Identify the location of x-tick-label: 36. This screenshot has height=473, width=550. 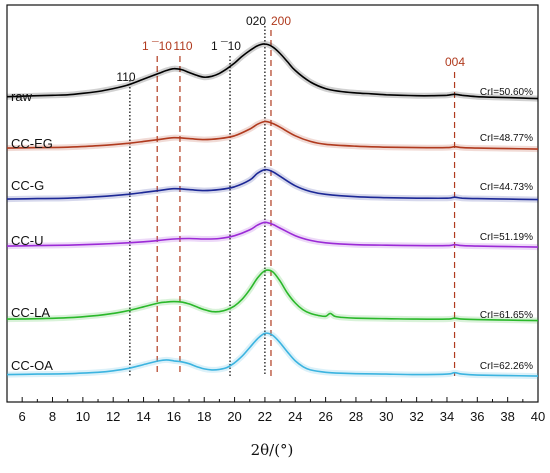
(477, 416).